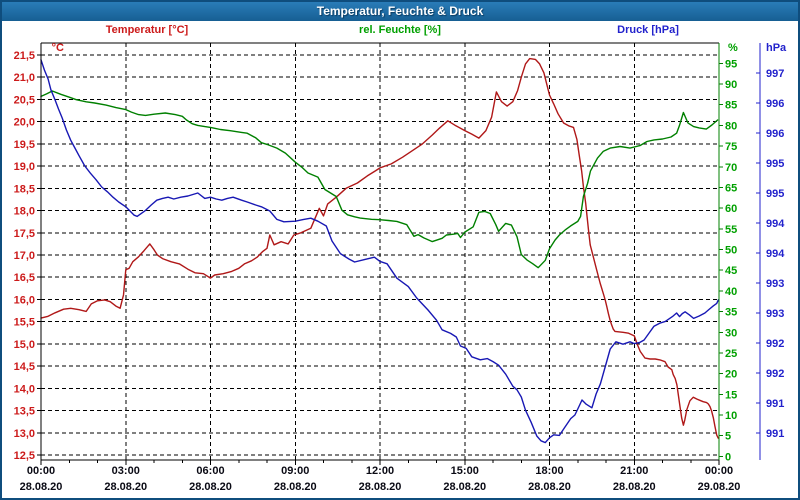 The width and height of the screenshot is (800, 500). Describe the element at coordinates (24, 256) in the screenshot. I see `svg-text: 17,0` at that location.